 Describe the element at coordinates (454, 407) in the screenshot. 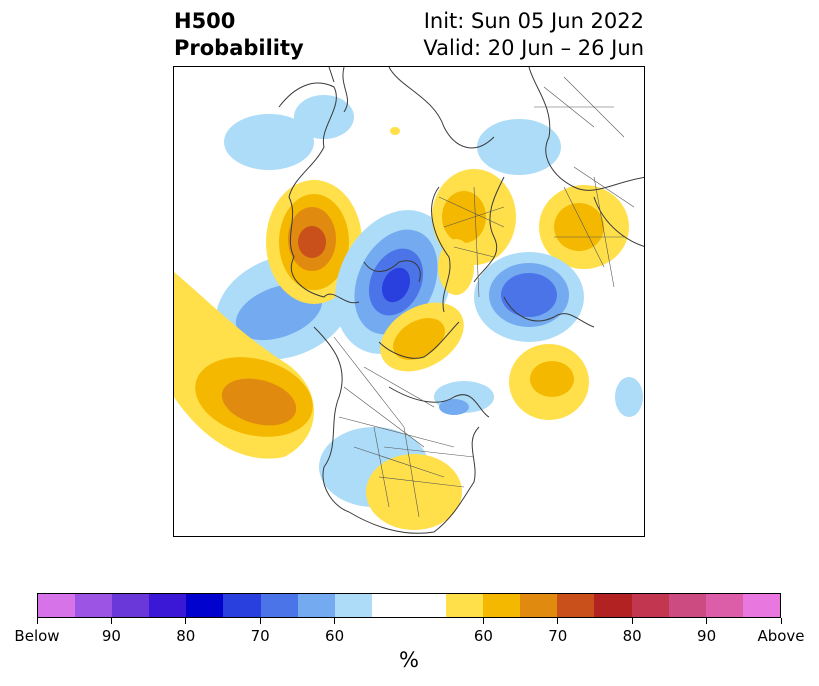

I see `below-area-hudson-core` at that location.